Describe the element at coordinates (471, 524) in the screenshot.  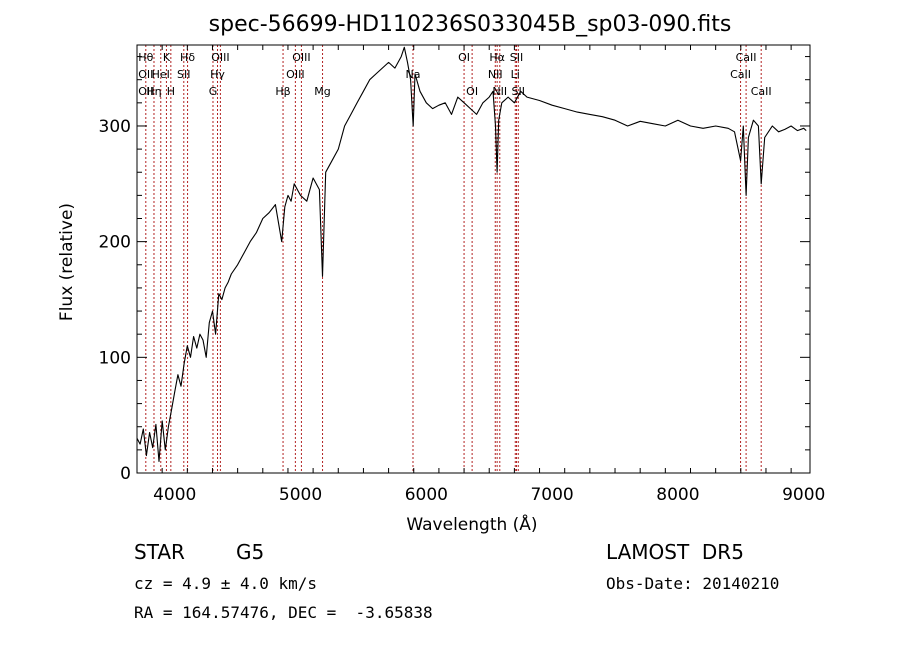
I see `x-axis-label: Wavelength (Å)` at that location.